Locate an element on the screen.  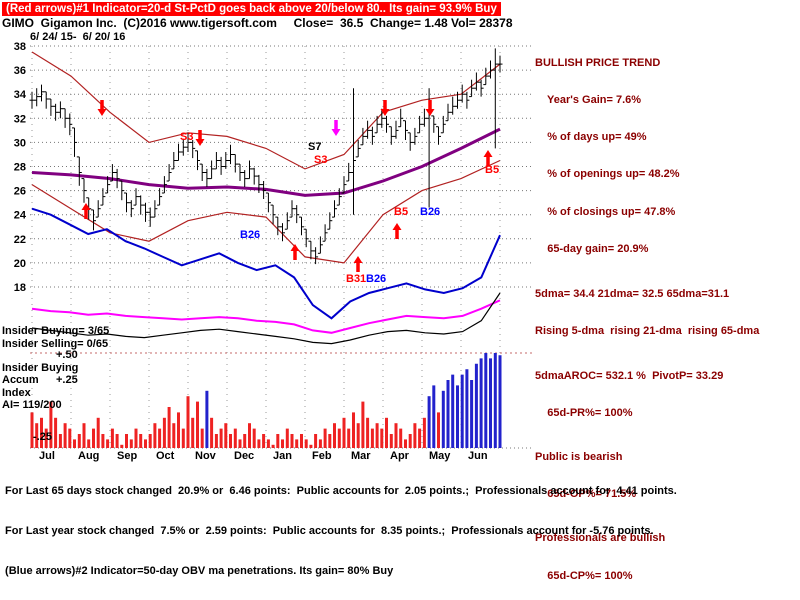
cp-65d: 65d-CP%= 100% is located at coordinates (584, 575).